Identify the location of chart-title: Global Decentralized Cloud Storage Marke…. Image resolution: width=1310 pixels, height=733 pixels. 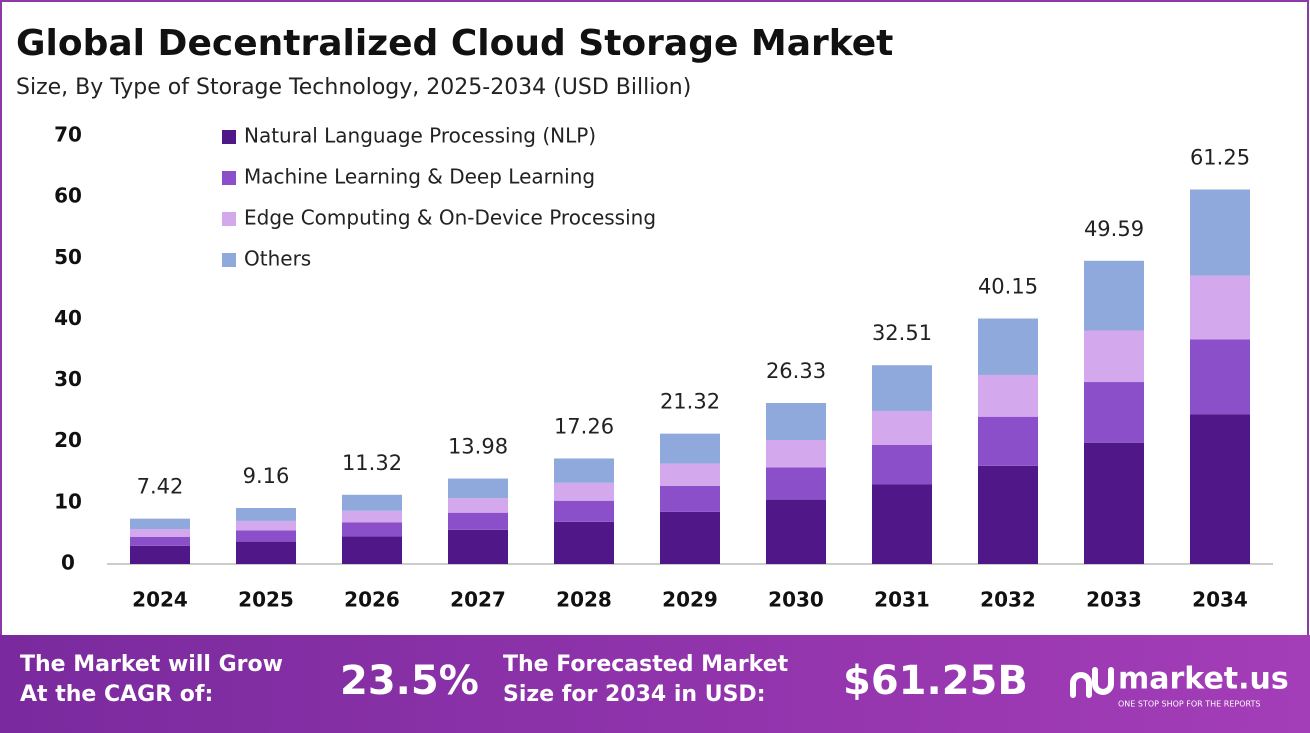
(454, 43).